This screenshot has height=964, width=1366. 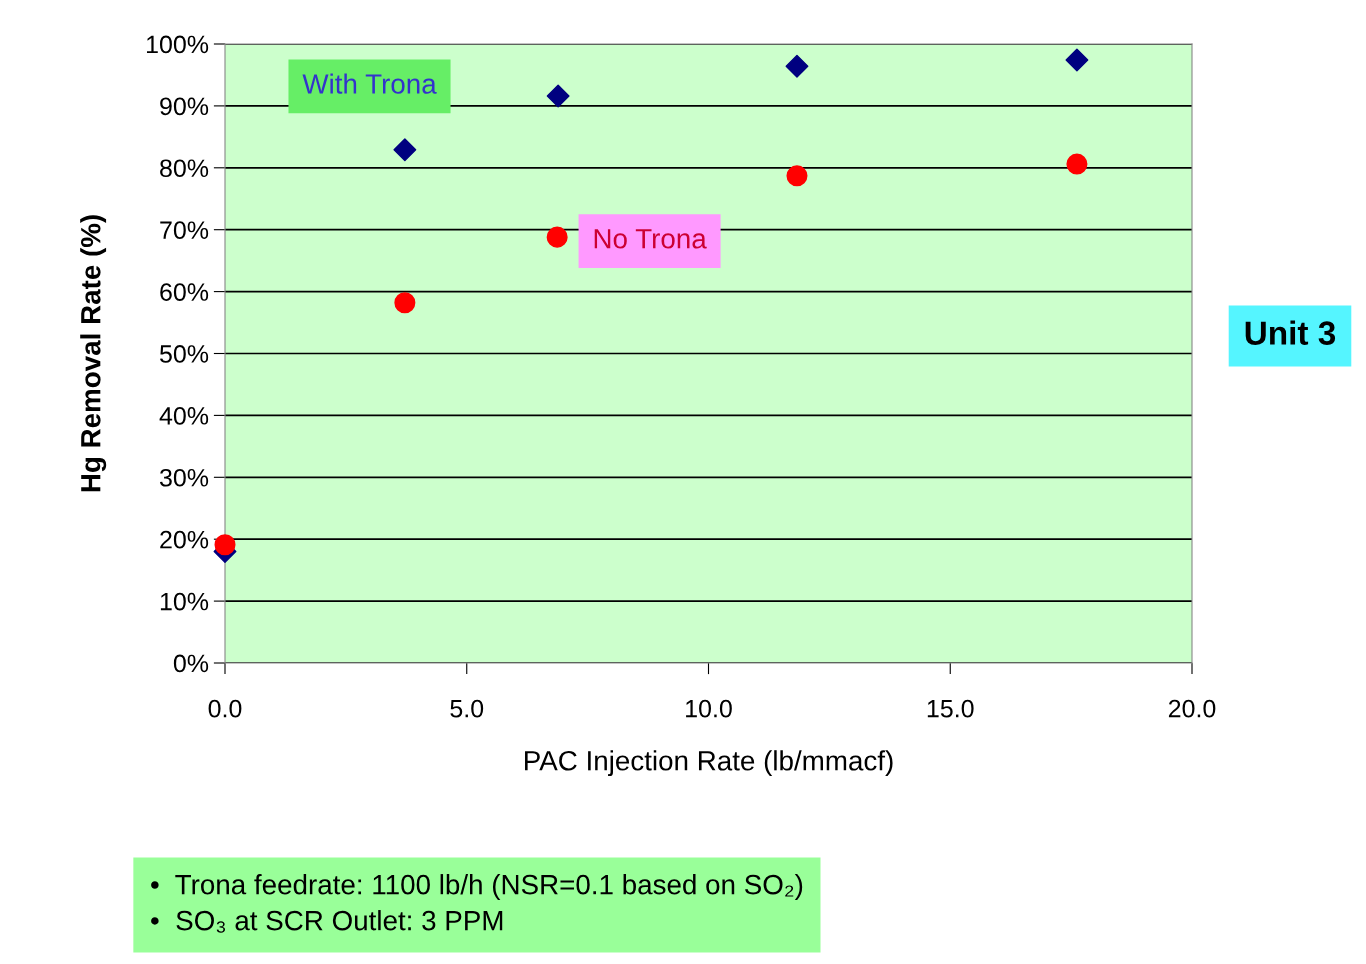 I want to click on y-axis-title: Hg Removal Rate (%), so click(x=93, y=353).